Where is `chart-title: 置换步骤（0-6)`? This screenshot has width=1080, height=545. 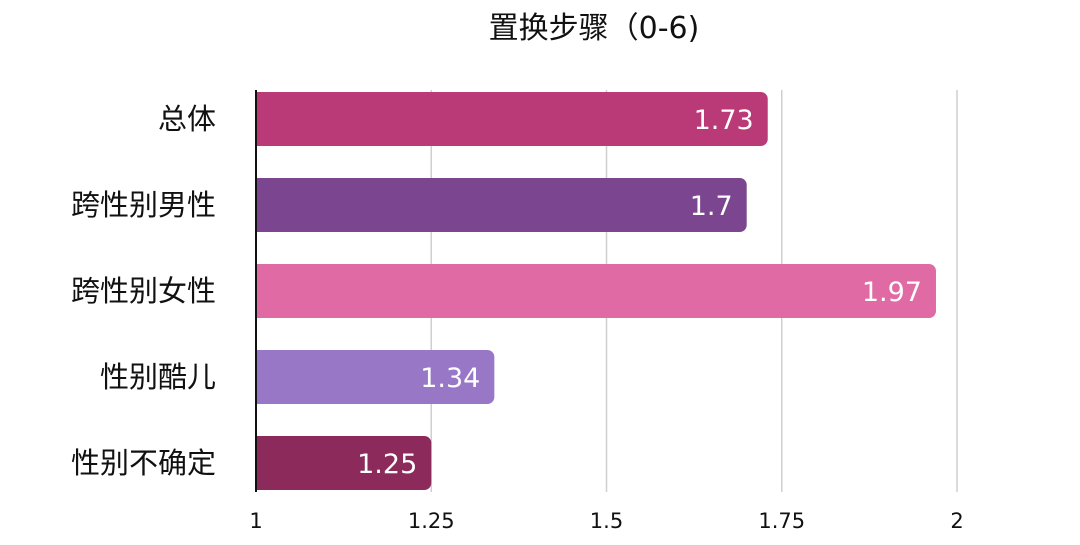 chart-title: 置换步骤（0-6) is located at coordinates (594, 28).